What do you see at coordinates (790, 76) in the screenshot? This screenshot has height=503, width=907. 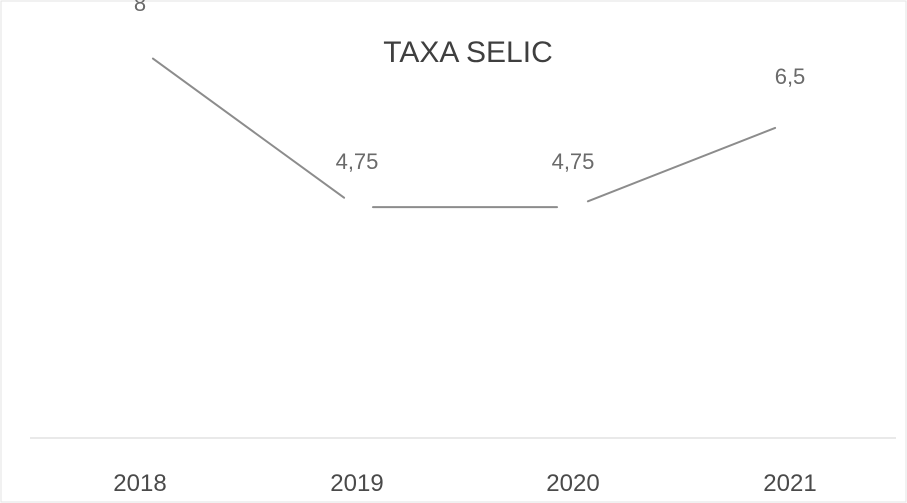 I see `data-label: 6,5` at bounding box center [790, 76].